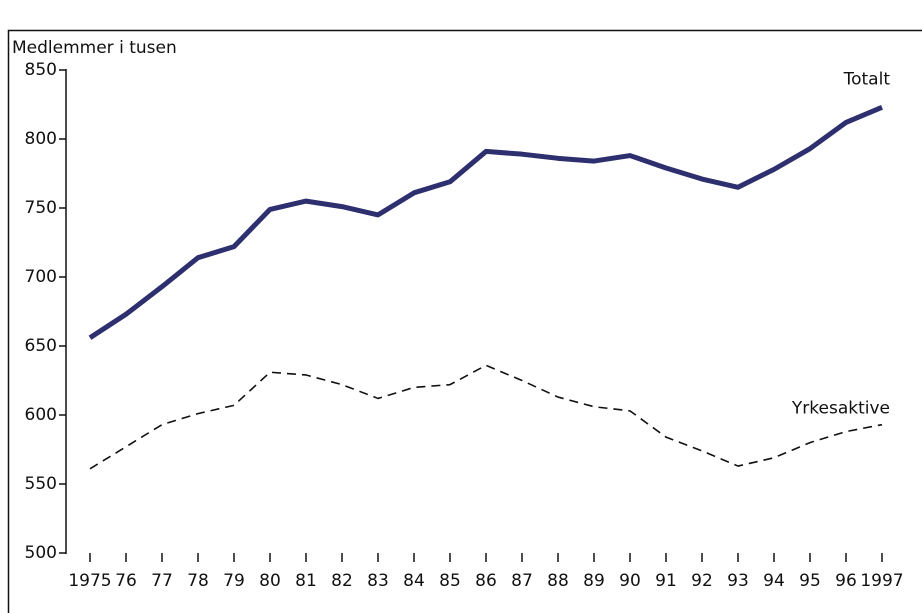 The image size is (922, 613). Describe the element at coordinates (840, 409) in the screenshot. I see `series-label: Yrkesaktive` at that location.